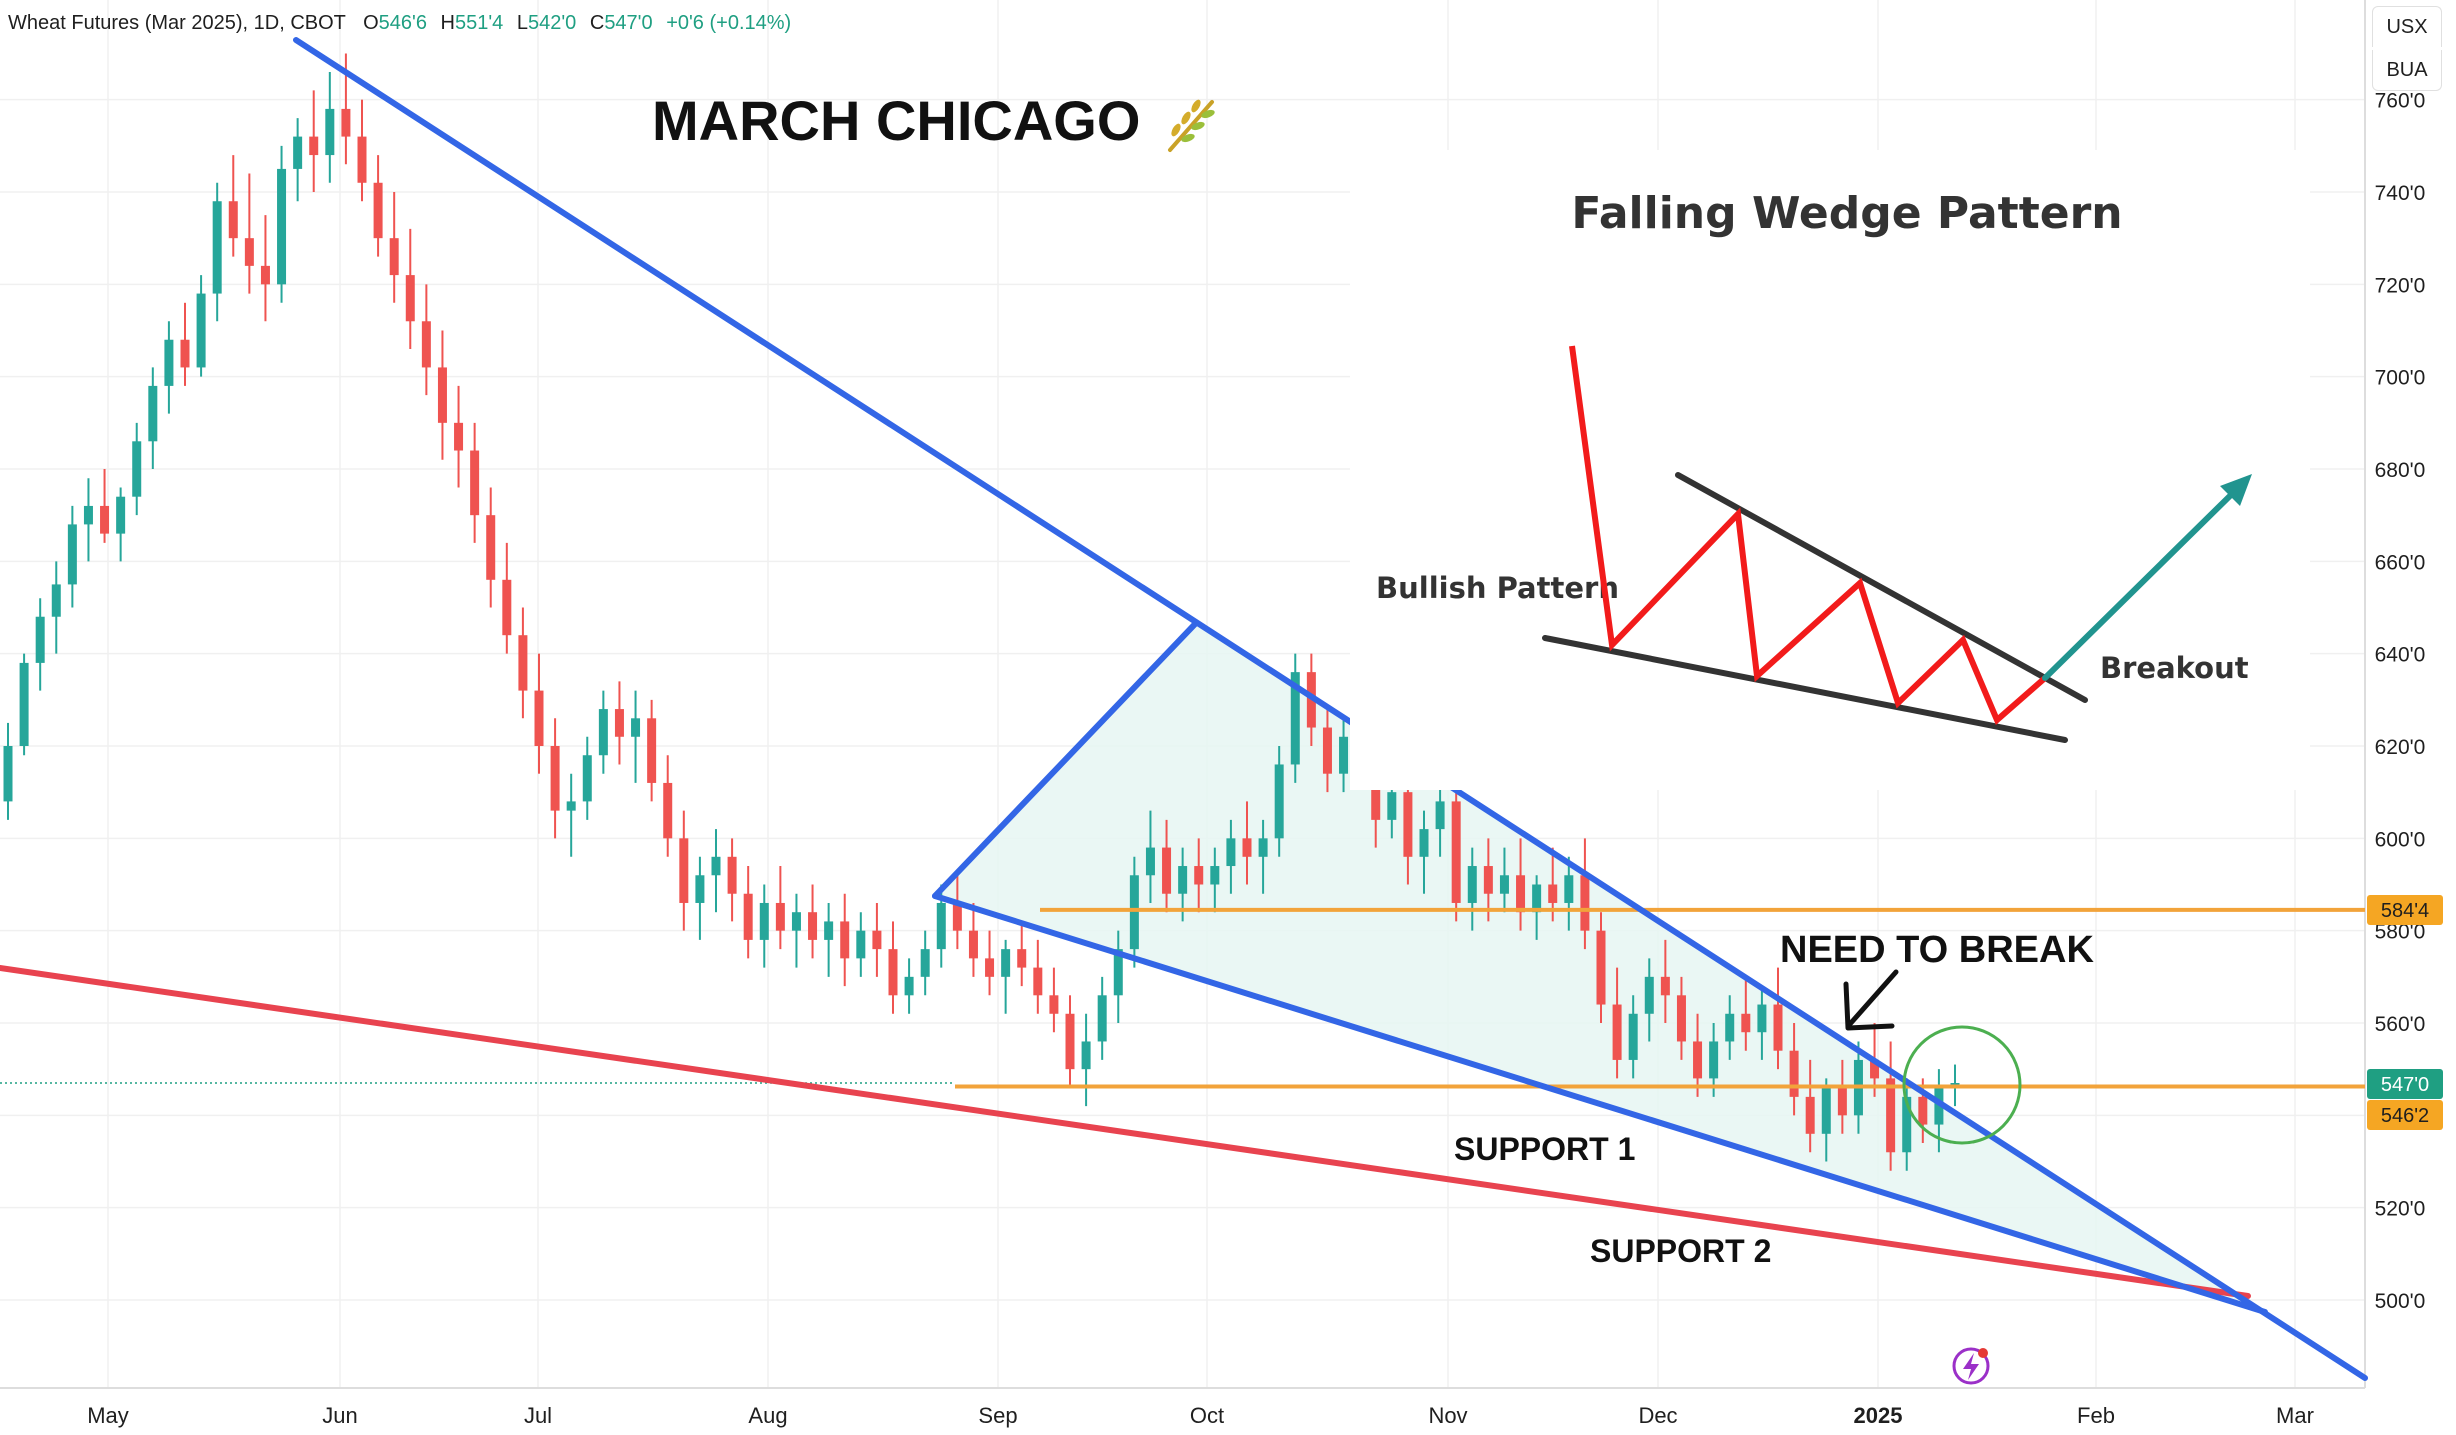 This screenshot has height=1435, width=2456. What do you see at coordinates (729, 23) in the screenshot?
I see `change-value: +0'6 (+0.14%)` at bounding box center [729, 23].